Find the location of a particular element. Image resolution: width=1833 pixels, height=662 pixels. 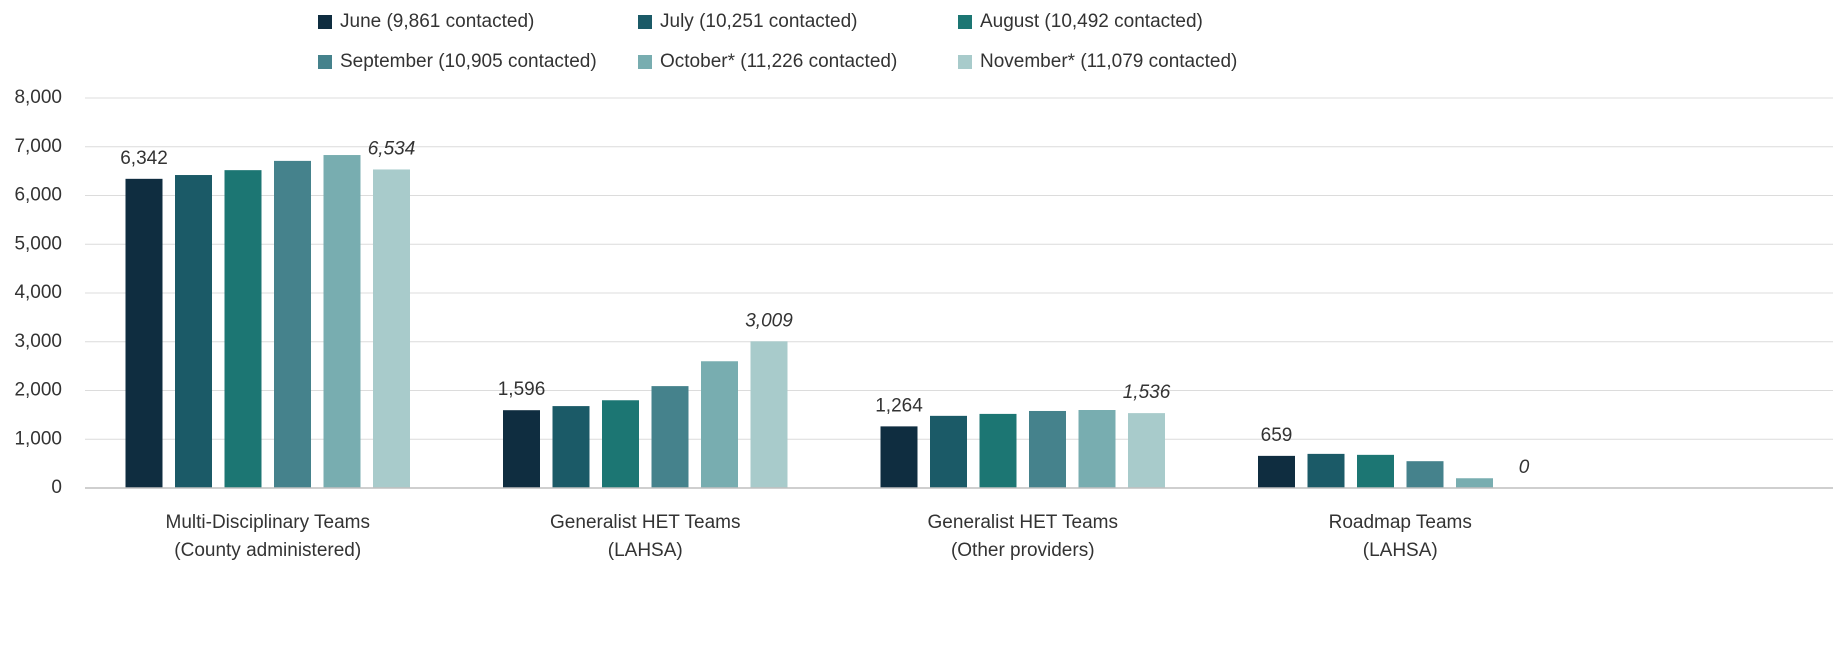

legend-label: August (10,492 contacted) is located at coordinates (1091, 21).